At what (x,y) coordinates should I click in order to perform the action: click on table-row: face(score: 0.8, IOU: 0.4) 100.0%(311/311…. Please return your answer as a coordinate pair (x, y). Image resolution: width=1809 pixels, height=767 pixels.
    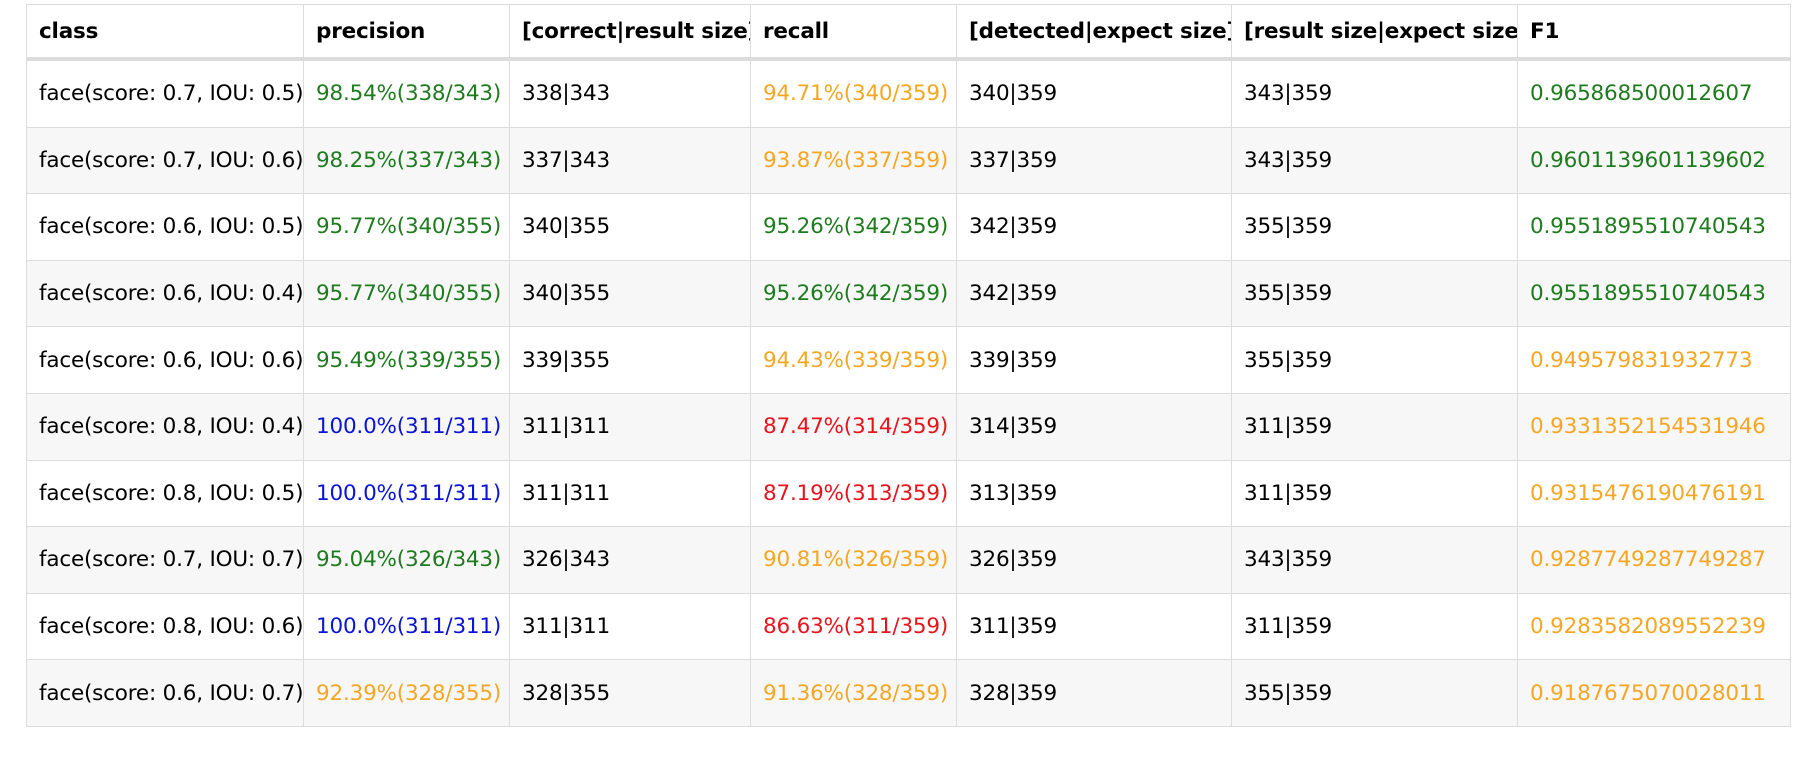
    Looking at the image, I should click on (908, 426).